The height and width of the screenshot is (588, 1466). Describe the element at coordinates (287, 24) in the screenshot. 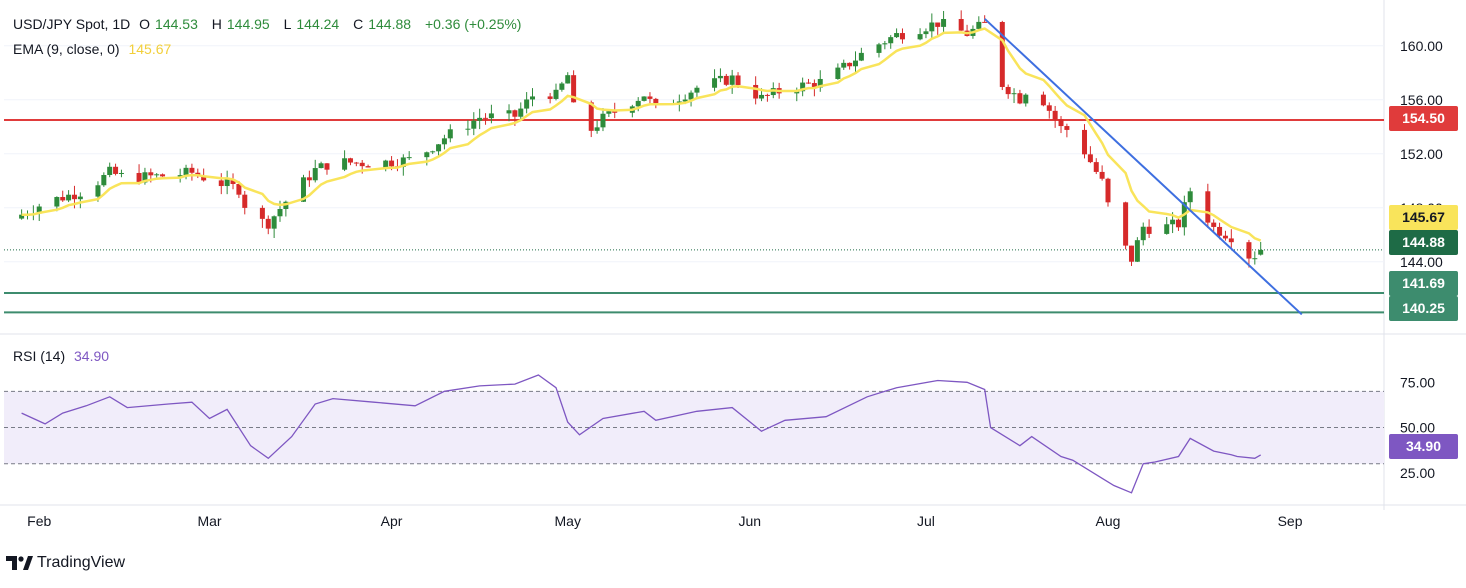

I see `low-label: L` at that location.